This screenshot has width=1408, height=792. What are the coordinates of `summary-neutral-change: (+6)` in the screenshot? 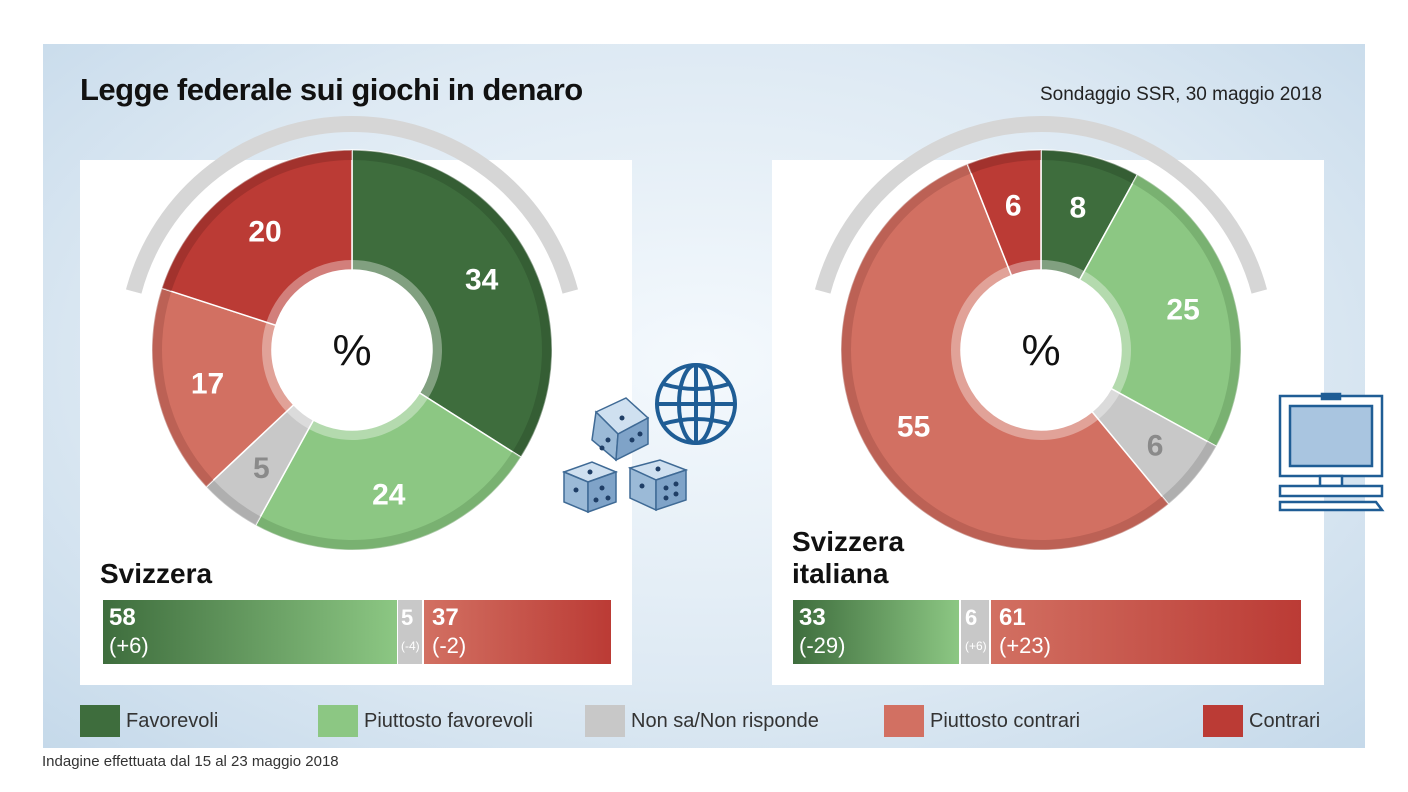 It's located at (976, 646).